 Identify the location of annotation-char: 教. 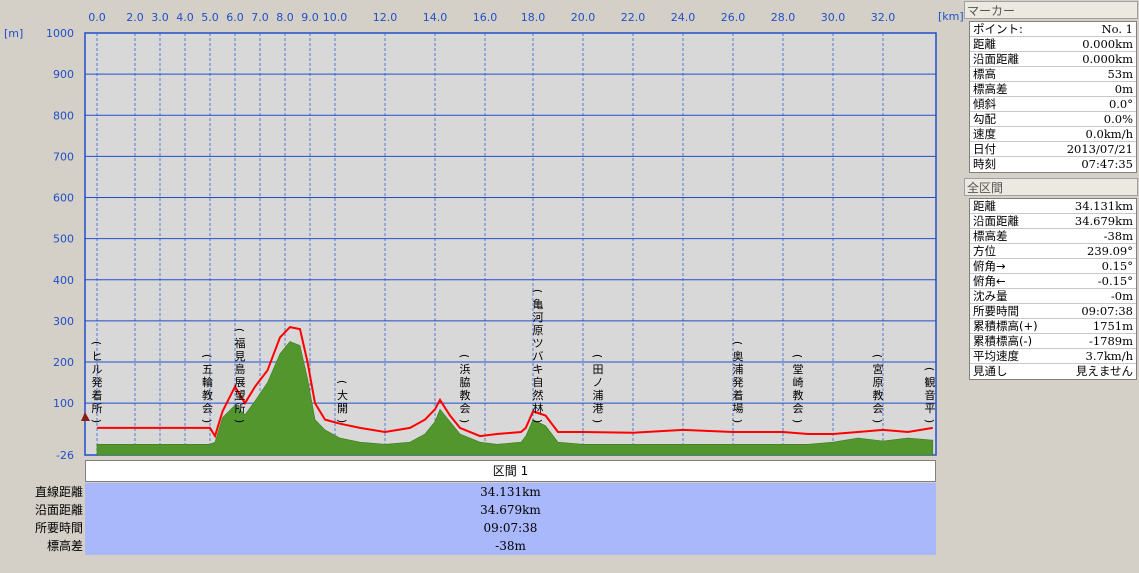
(207, 395).